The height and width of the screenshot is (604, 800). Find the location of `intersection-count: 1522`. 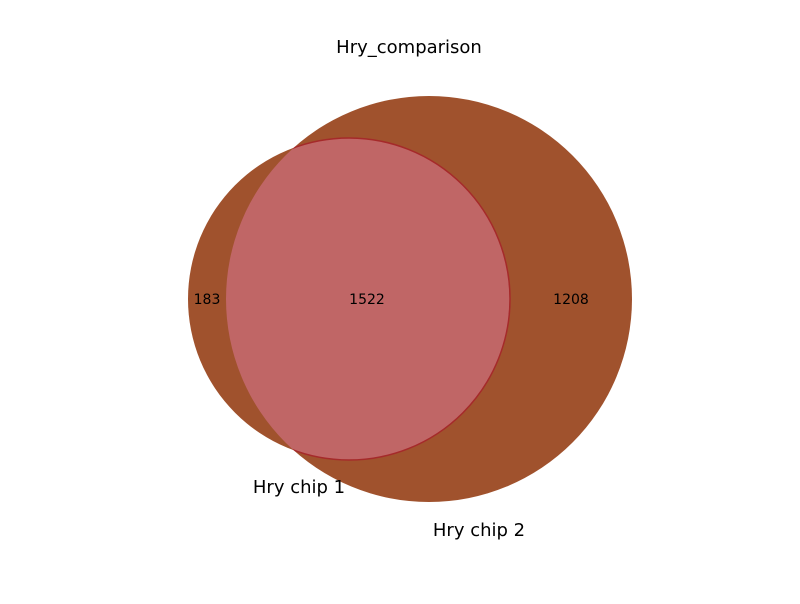

intersection-count: 1522 is located at coordinates (367, 300).